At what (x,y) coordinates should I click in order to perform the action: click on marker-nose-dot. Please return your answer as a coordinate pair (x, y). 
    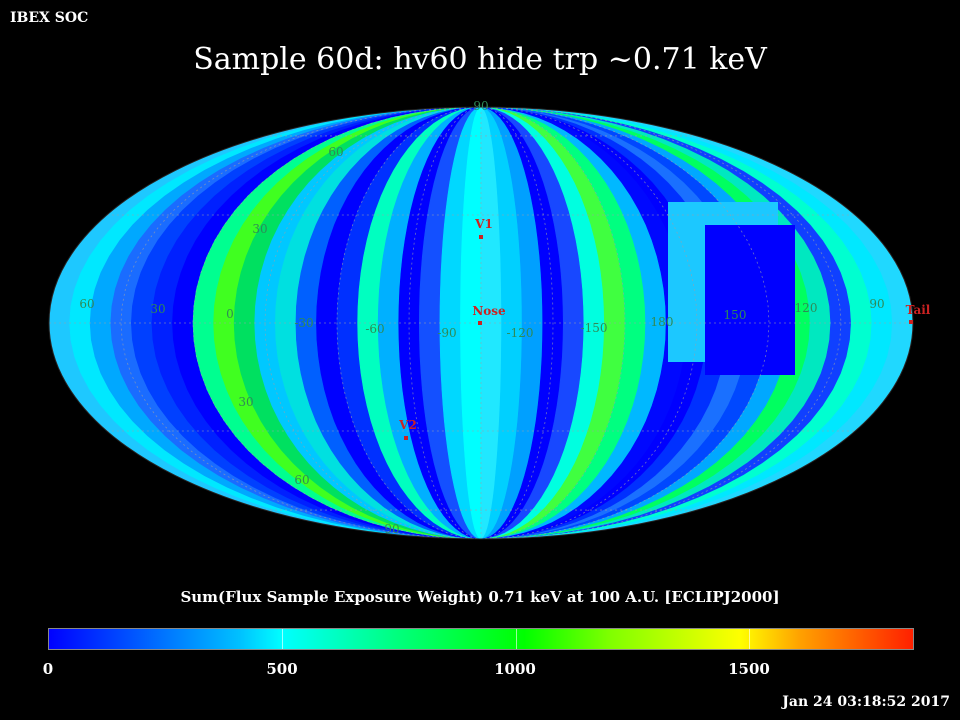
    Looking at the image, I should click on (480, 323).